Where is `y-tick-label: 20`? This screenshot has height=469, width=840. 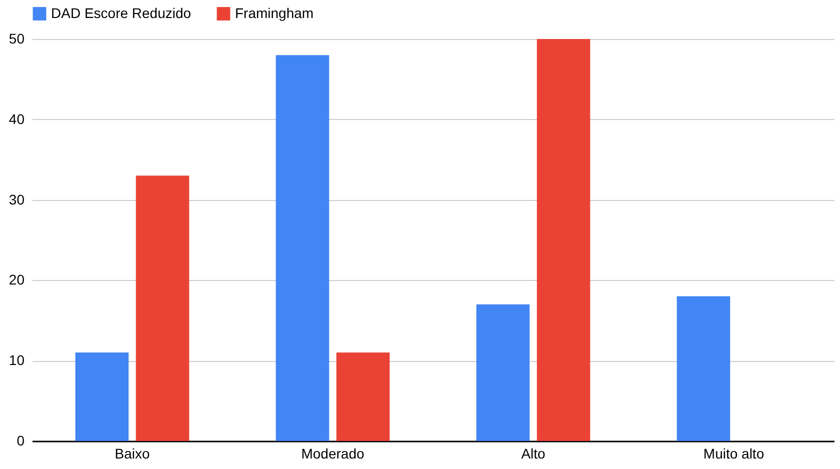 y-tick-label: 20 is located at coordinates (16, 280).